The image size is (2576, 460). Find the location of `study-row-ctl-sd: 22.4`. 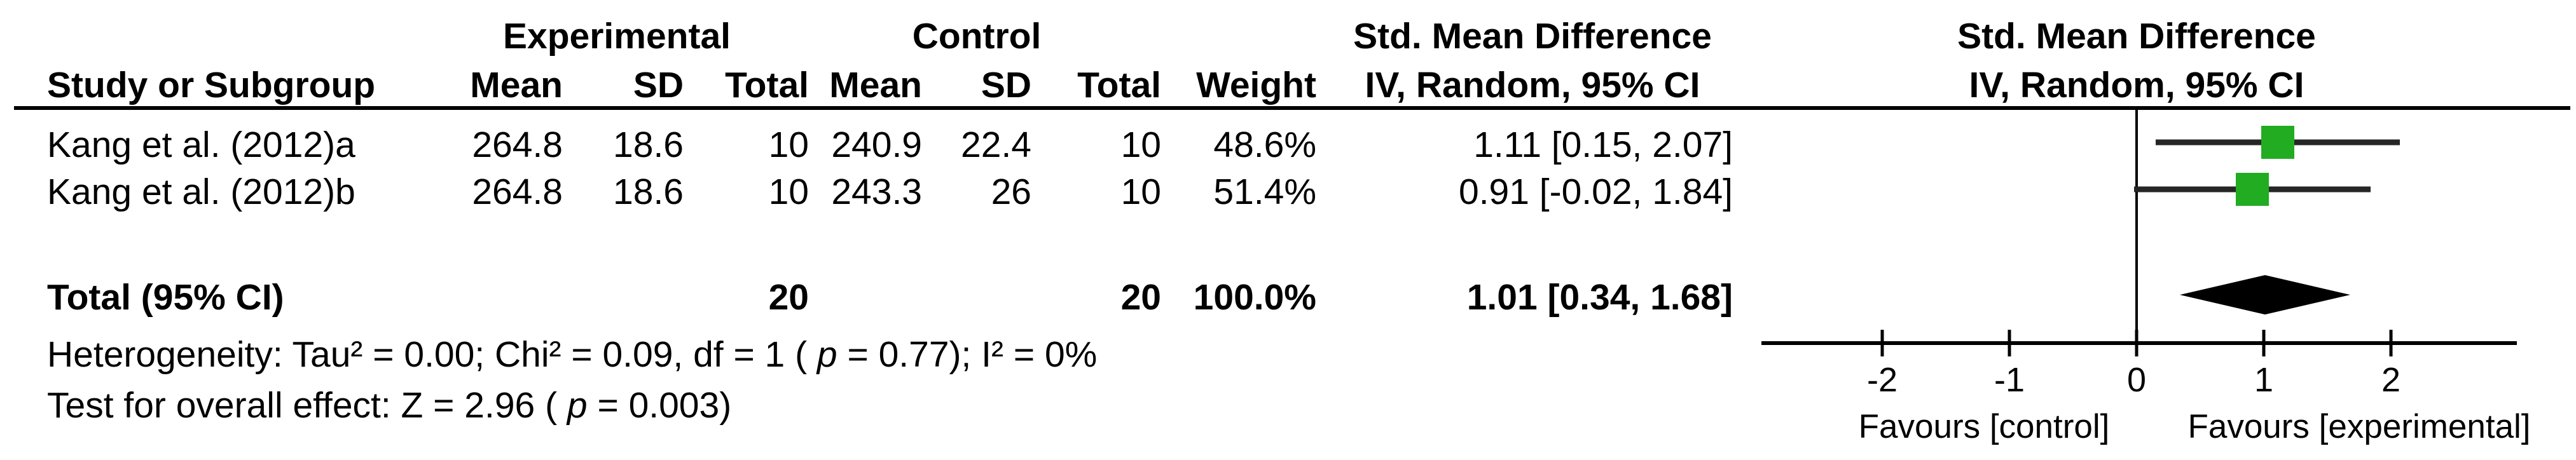

study-row-ctl-sd: 22.4 is located at coordinates (996, 145).